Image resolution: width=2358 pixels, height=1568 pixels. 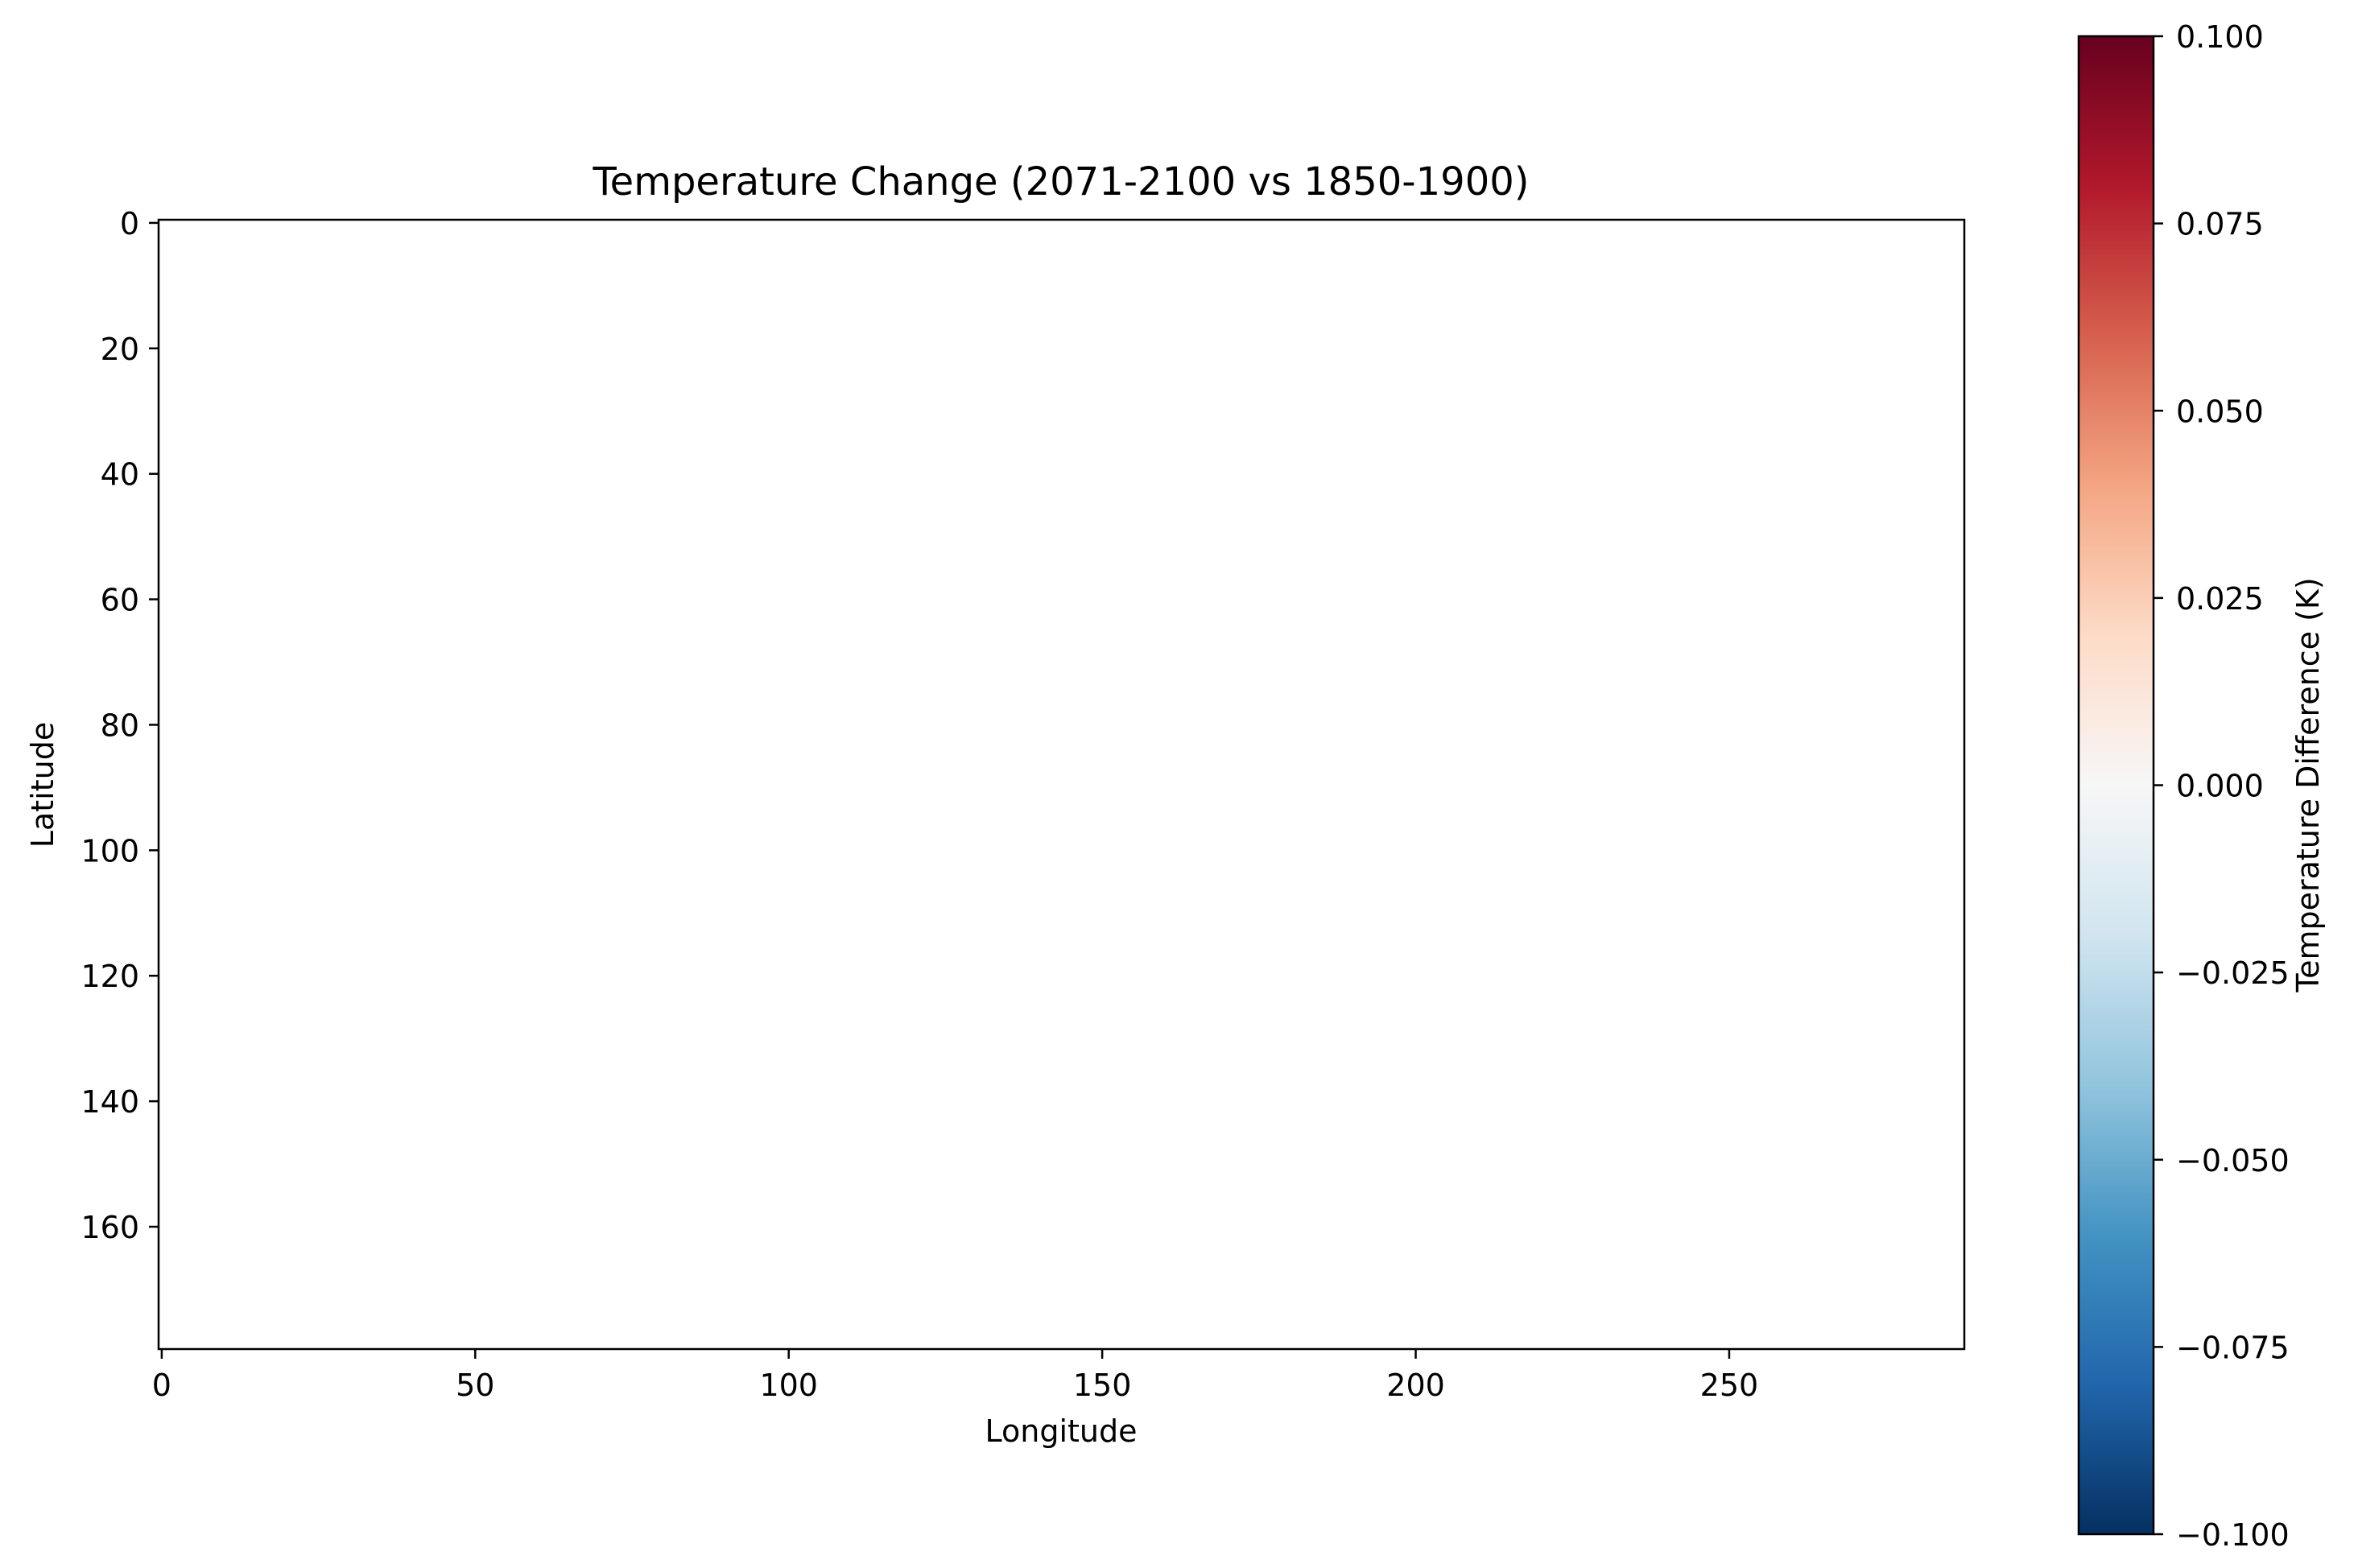 What do you see at coordinates (120, 475) in the screenshot?
I see `y-tick-label: 40` at bounding box center [120, 475].